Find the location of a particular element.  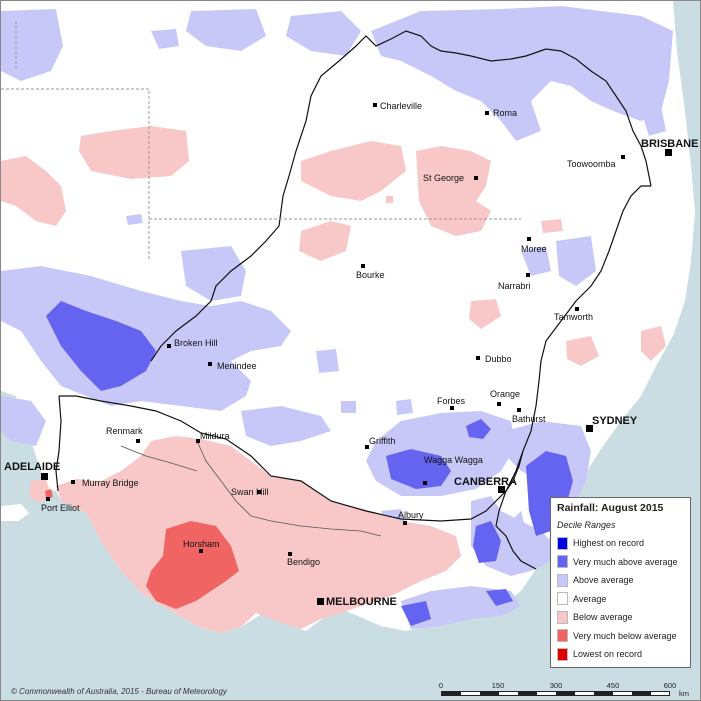

town-label: Port Elliot is located at coordinates (60, 508).